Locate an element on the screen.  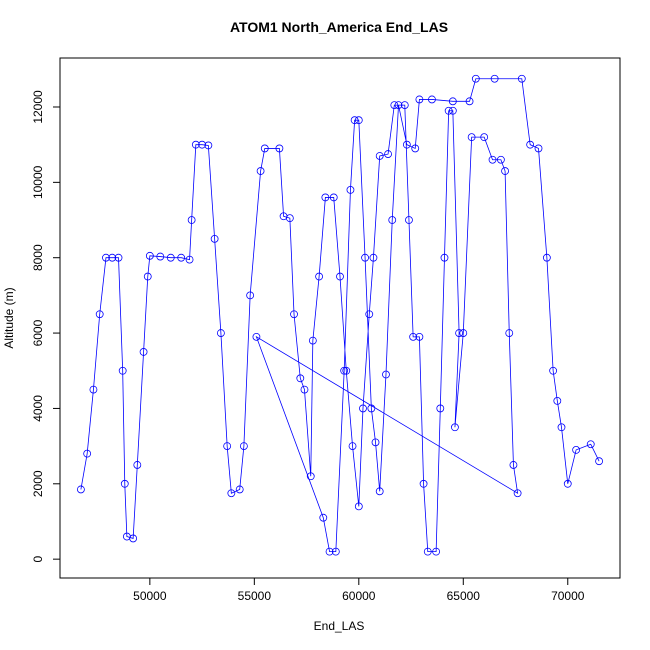
x-tick-label: 55000 is located at coordinates (255, 596).